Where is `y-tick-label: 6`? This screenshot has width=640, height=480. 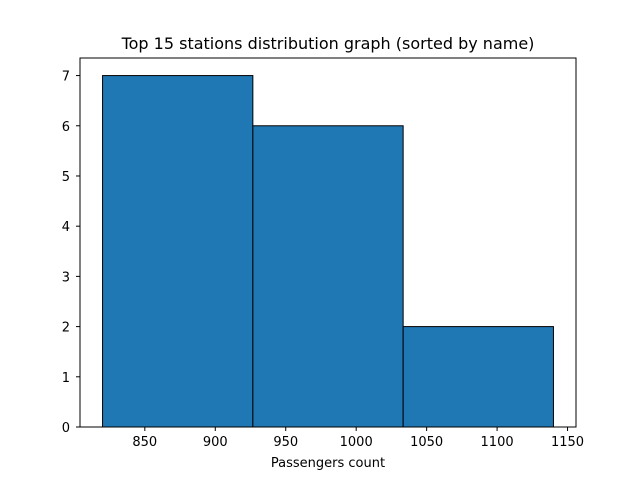 y-tick-label: 6 is located at coordinates (66, 127).